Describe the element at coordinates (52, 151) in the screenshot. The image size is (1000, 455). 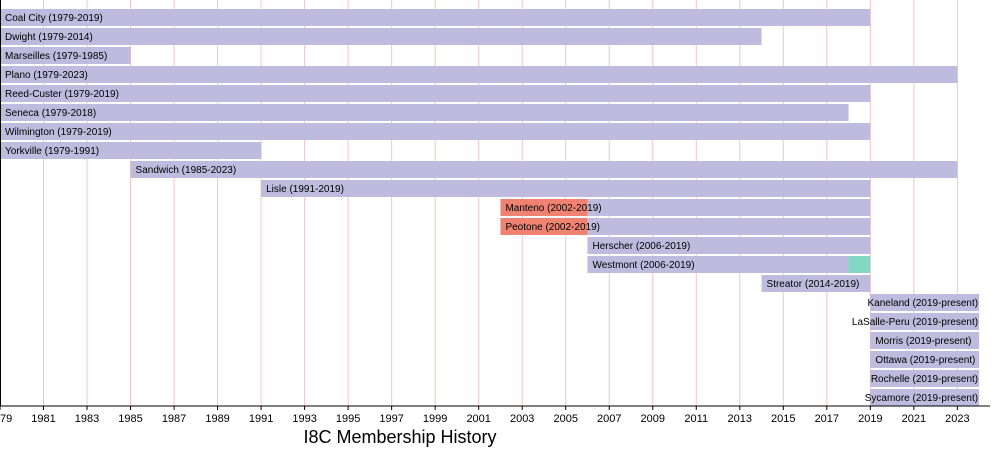
I see `bar-label: Yorkville (1979-1991)` at that location.